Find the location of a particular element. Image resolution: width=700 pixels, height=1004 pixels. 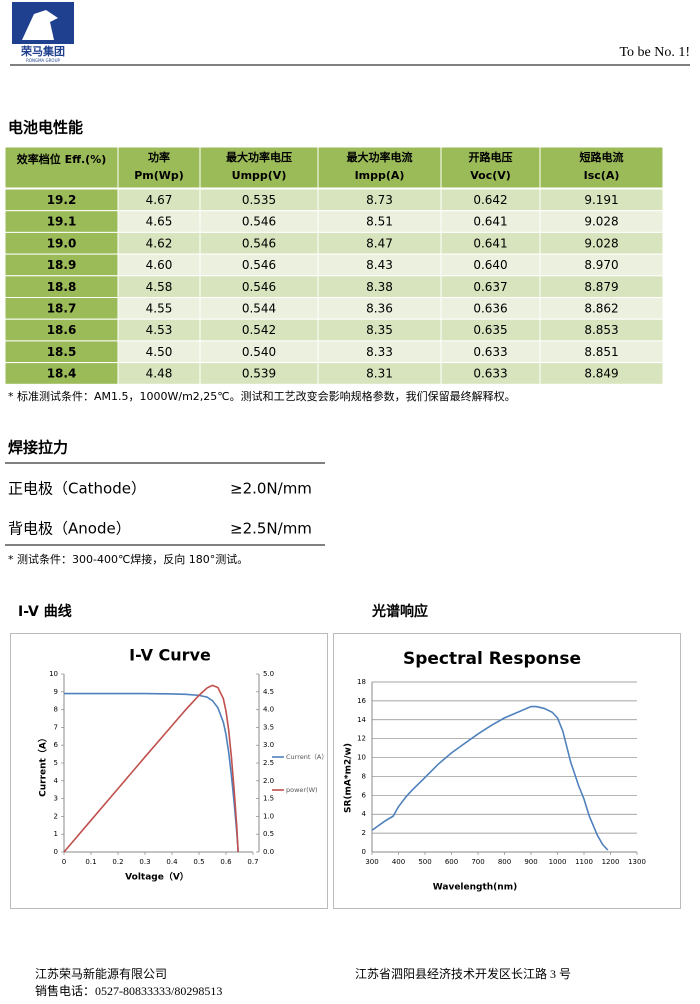

solder-value: ≥2.5N/mm is located at coordinates (271, 529).